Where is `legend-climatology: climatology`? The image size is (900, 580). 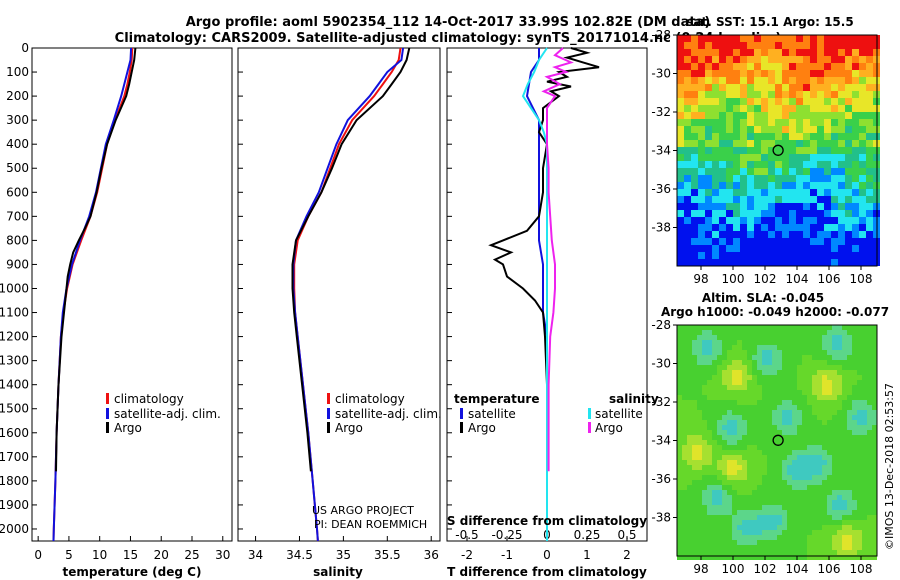
legend-climatology: climatology is located at coordinates (149, 399).